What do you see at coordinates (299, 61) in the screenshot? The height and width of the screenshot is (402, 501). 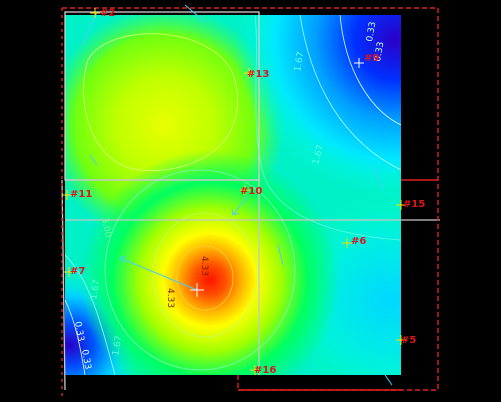 I see `contour-label-167-a: 1.67` at bounding box center [299, 61].